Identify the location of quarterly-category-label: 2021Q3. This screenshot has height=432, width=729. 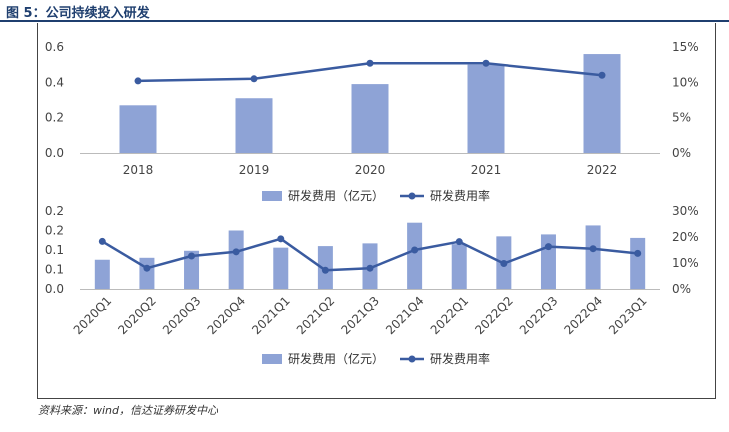
(360, 316).